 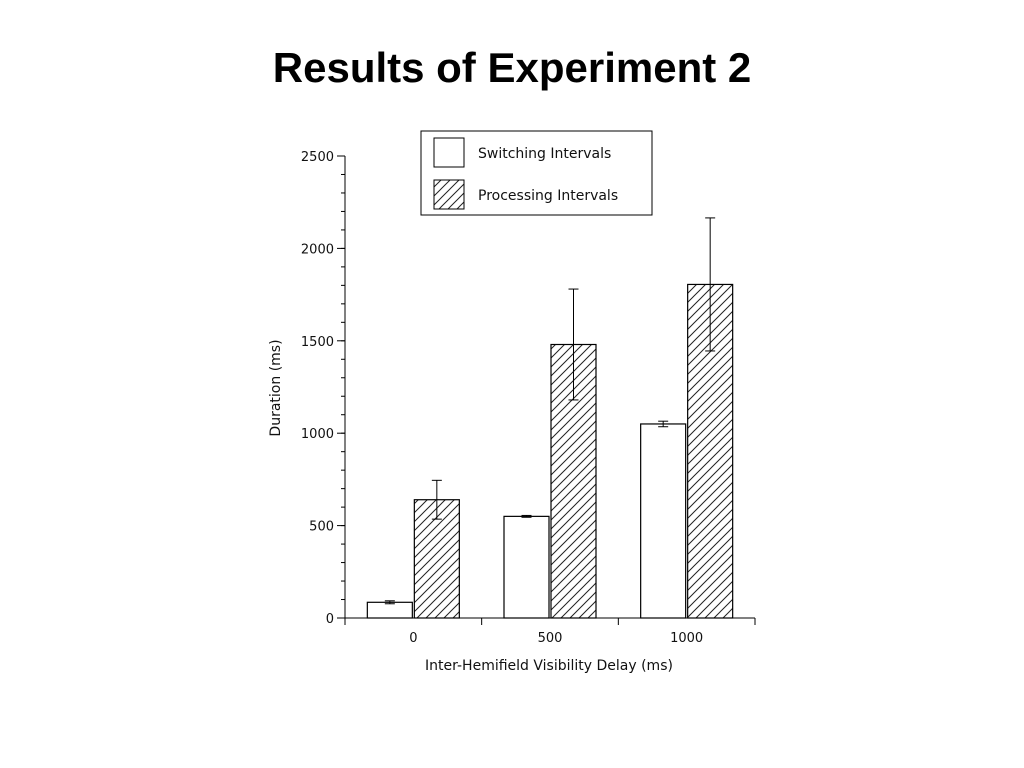 What do you see at coordinates (544, 154) in the screenshot?
I see `legend-label: Switching Intervals` at bounding box center [544, 154].